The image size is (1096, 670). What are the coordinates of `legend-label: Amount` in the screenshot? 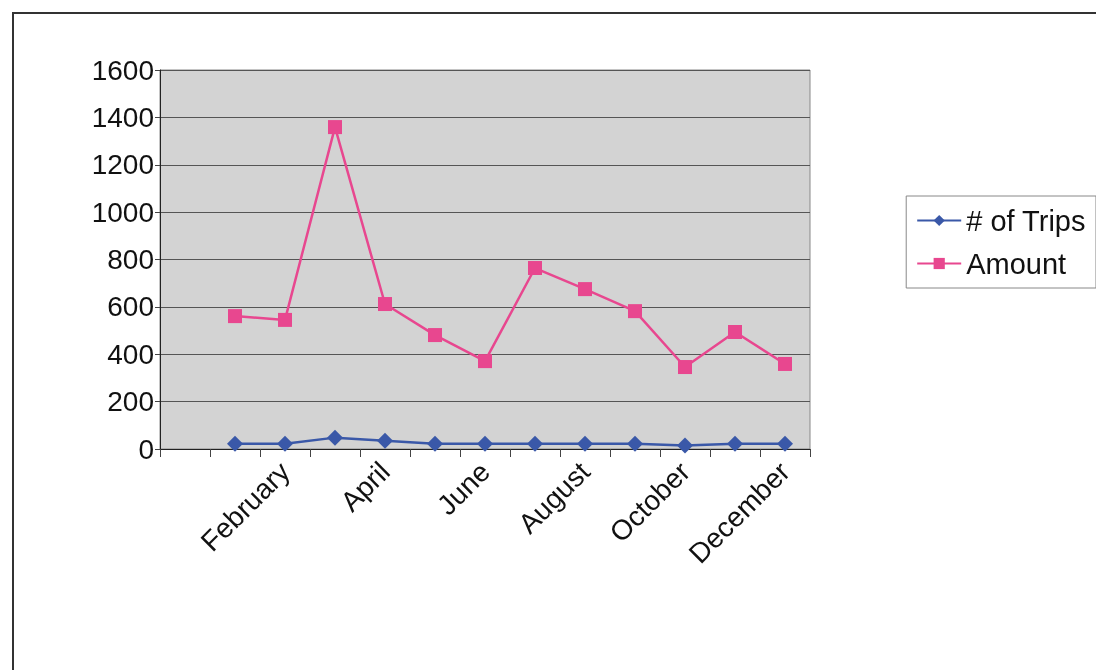 It's located at (1016, 263).